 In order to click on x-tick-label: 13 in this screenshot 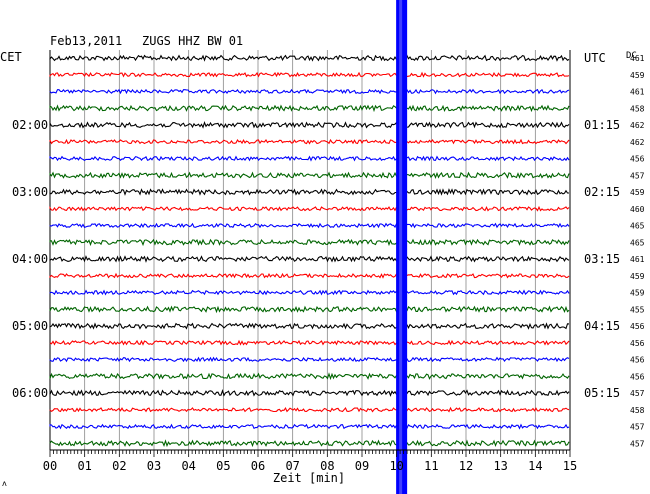, I will do `click(500, 466)`.